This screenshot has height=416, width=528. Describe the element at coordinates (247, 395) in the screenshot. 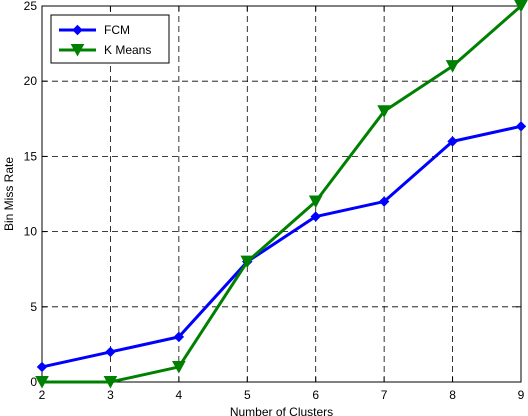

I see `x-tick-label: 5` at that location.